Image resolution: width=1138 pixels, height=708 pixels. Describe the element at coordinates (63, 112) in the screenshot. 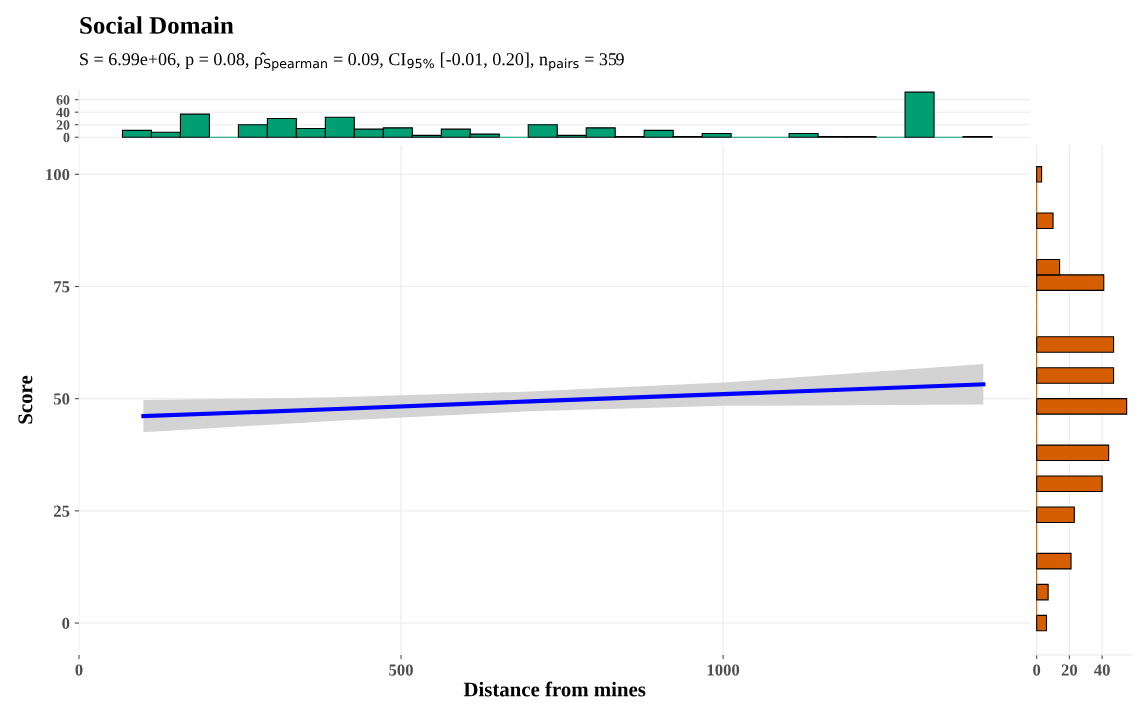

I see `y-tick-label: 40` at that location.